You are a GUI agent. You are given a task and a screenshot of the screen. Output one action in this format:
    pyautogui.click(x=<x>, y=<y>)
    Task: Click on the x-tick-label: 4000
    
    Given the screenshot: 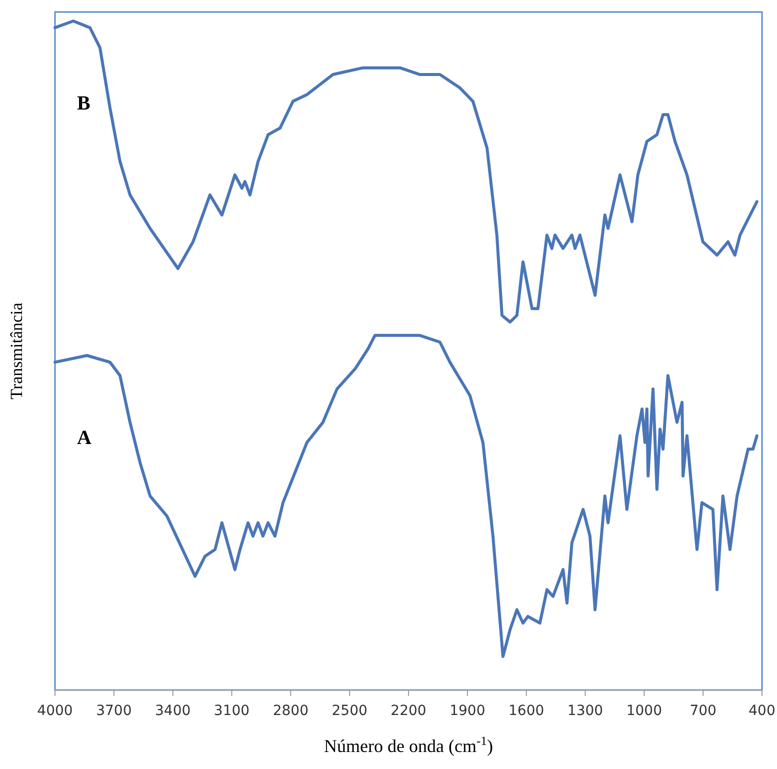 What is the action you would take?
    pyautogui.click(x=55, y=711)
    